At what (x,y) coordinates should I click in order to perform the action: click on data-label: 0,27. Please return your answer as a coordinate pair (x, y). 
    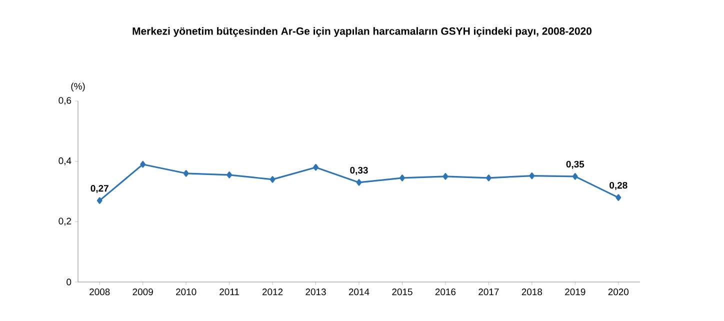
    Looking at the image, I should click on (99, 189).